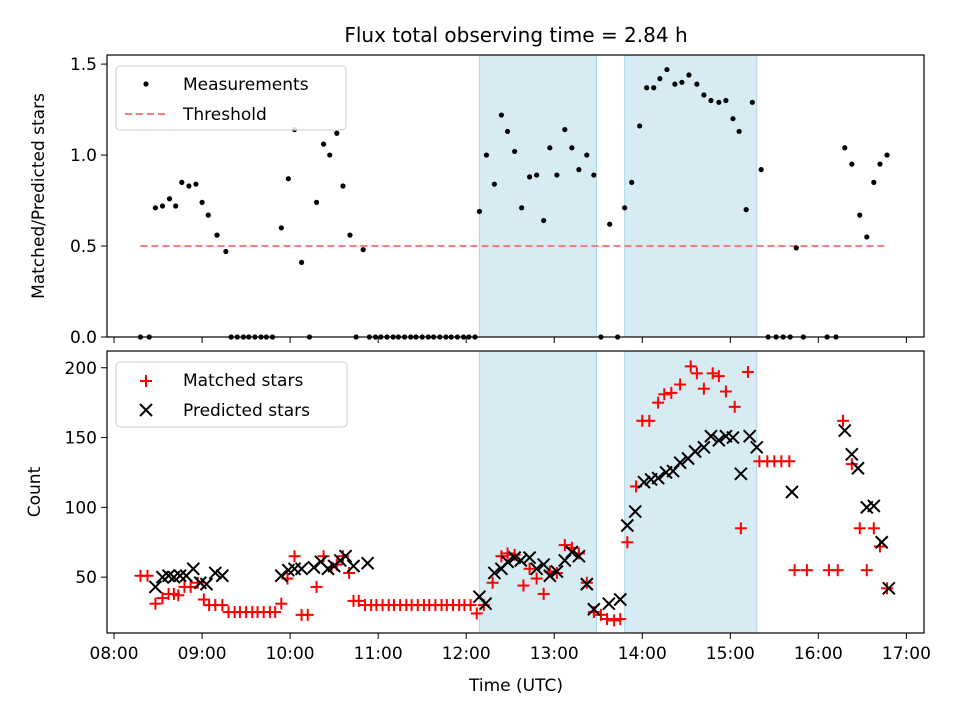 The image size is (960, 720). I want to click on matched-legend-marker, so click(146, 381).